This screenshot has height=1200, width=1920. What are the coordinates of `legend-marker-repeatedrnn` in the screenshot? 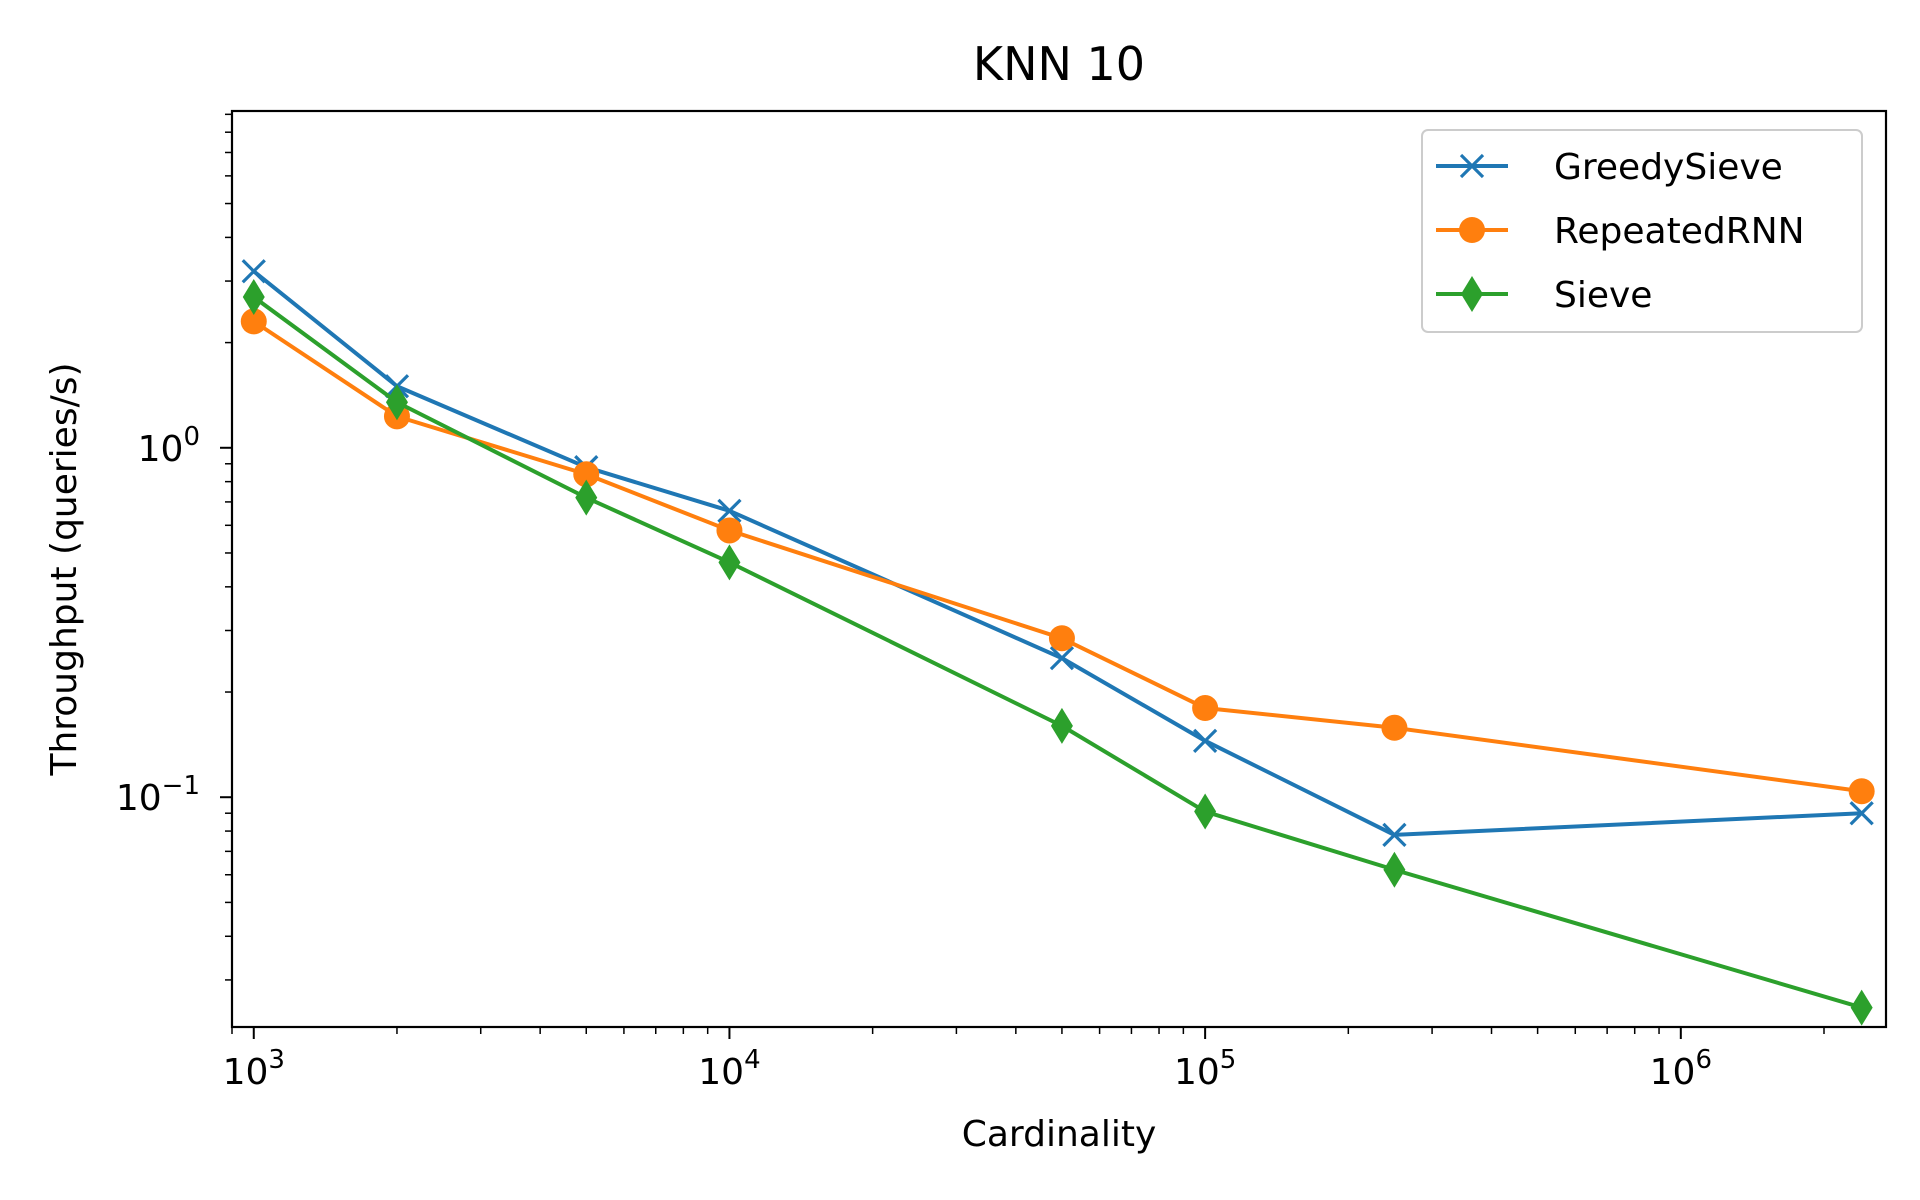 It's located at (1472, 230).